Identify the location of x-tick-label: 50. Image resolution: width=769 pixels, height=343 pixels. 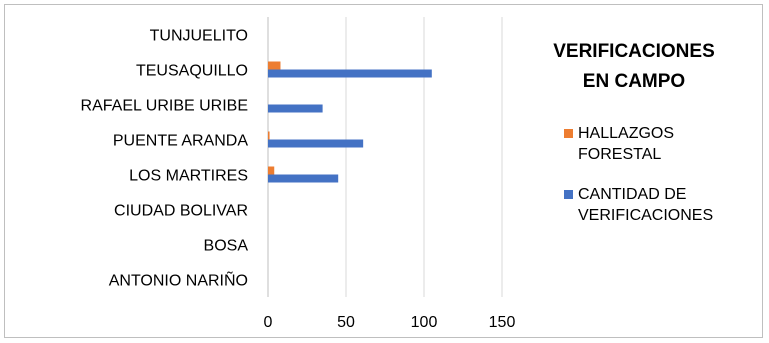
(346, 322).